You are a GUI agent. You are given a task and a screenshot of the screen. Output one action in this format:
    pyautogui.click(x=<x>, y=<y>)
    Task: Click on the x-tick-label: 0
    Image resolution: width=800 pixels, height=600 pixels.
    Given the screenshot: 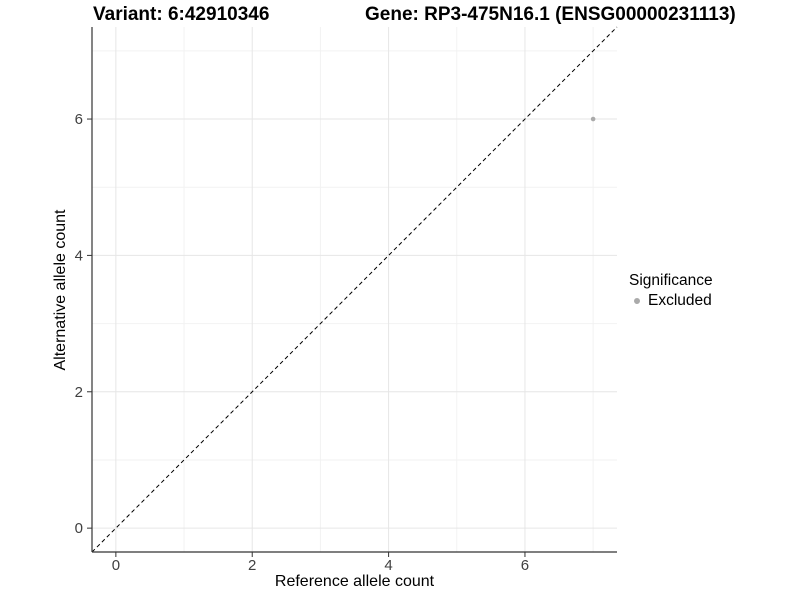 What is the action you would take?
    pyautogui.click(x=116, y=565)
    